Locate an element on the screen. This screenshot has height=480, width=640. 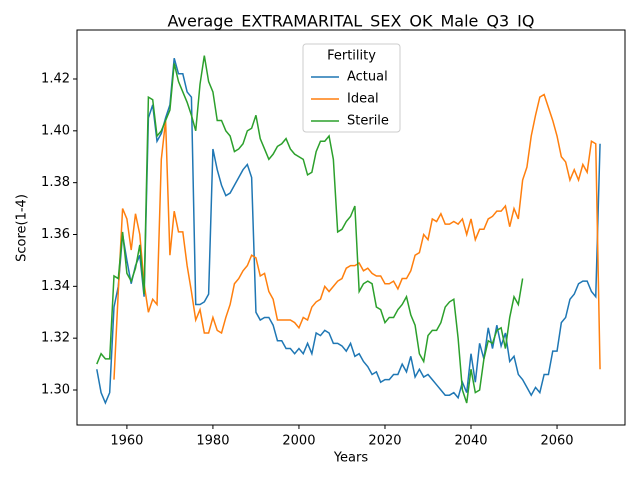
chart-title: Average_EXTRAMARITAL_SEX_OK_Male_Q3_IQ is located at coordinates (351, 22).